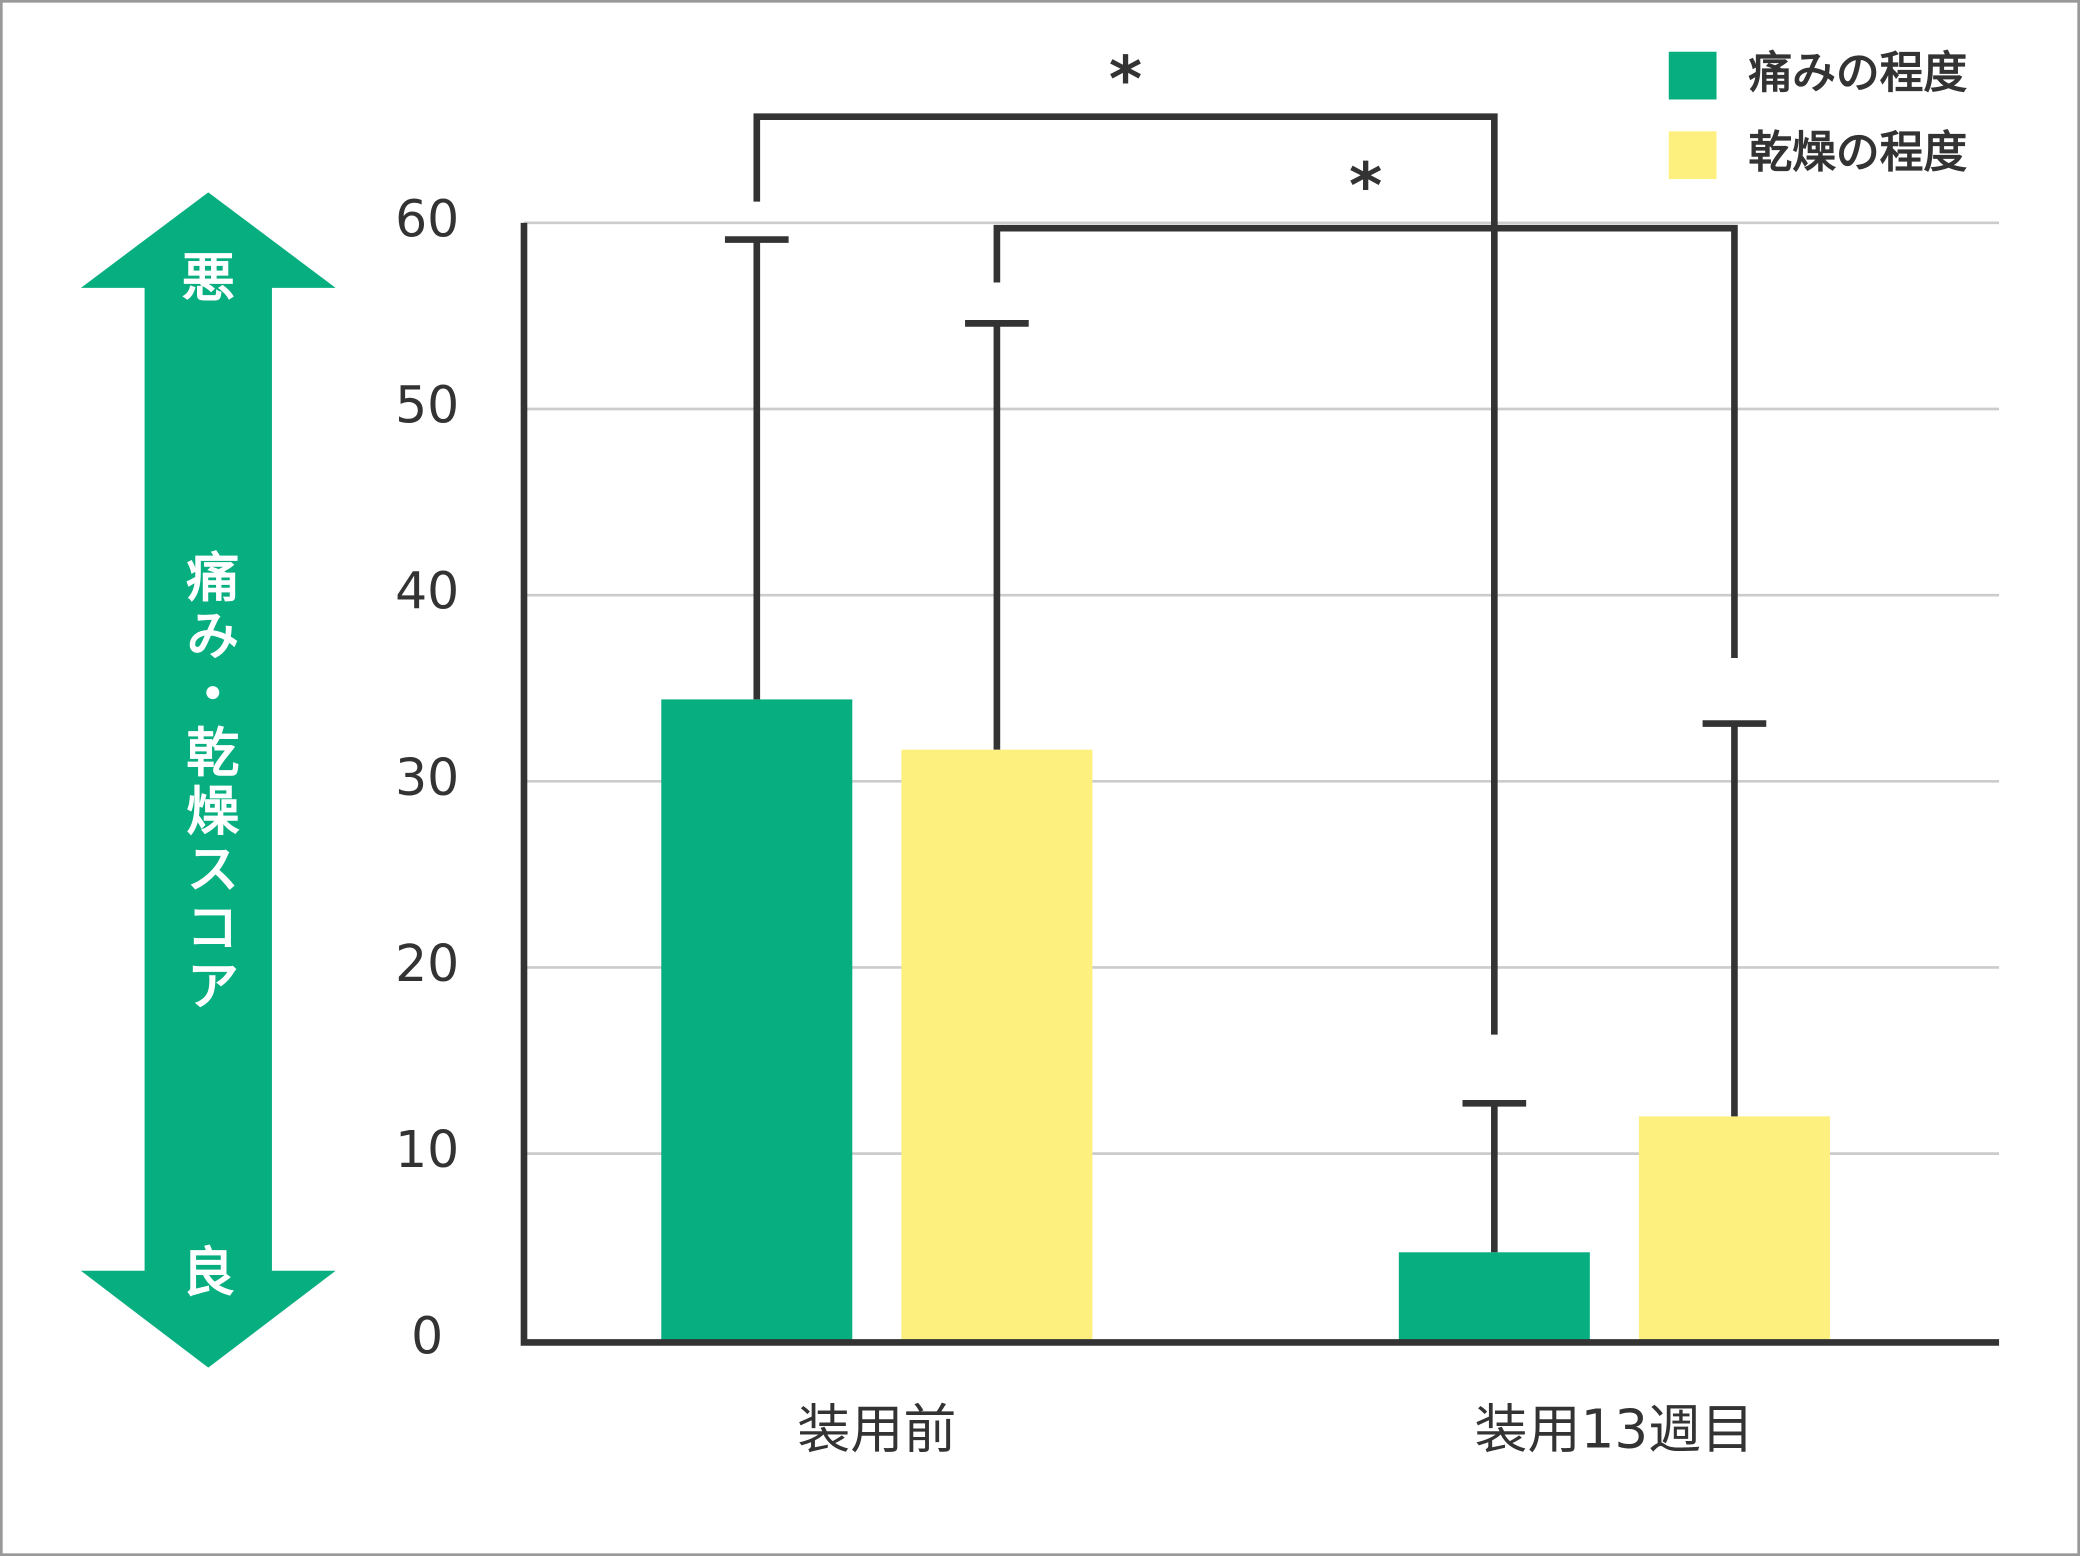 This screenshot has width=2080, height=1556. I want to click on y-tick-label: 50, so click(427, 405).